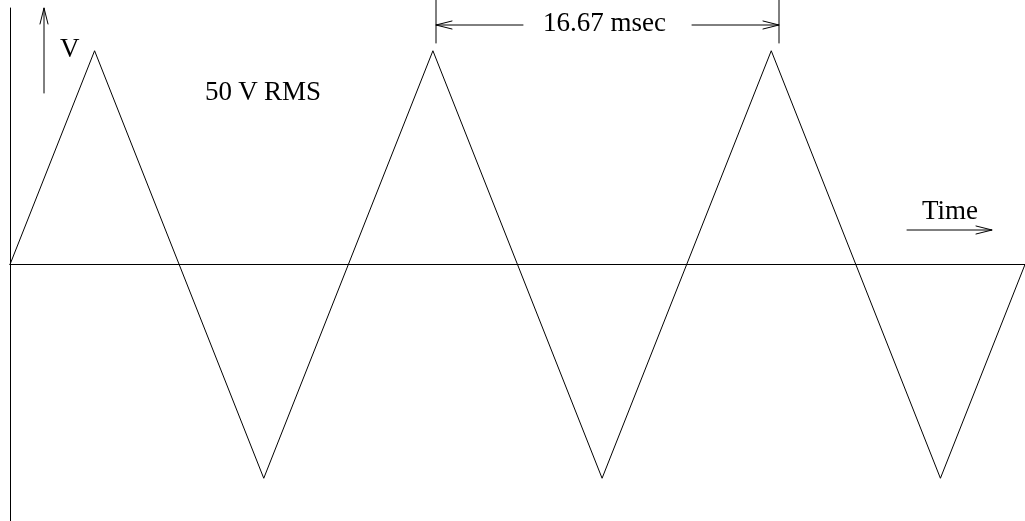  What do you see at coordinates (950, 210) in the screenshot?
I see `x-axis-title: Time` at bounding box center [950, 210].